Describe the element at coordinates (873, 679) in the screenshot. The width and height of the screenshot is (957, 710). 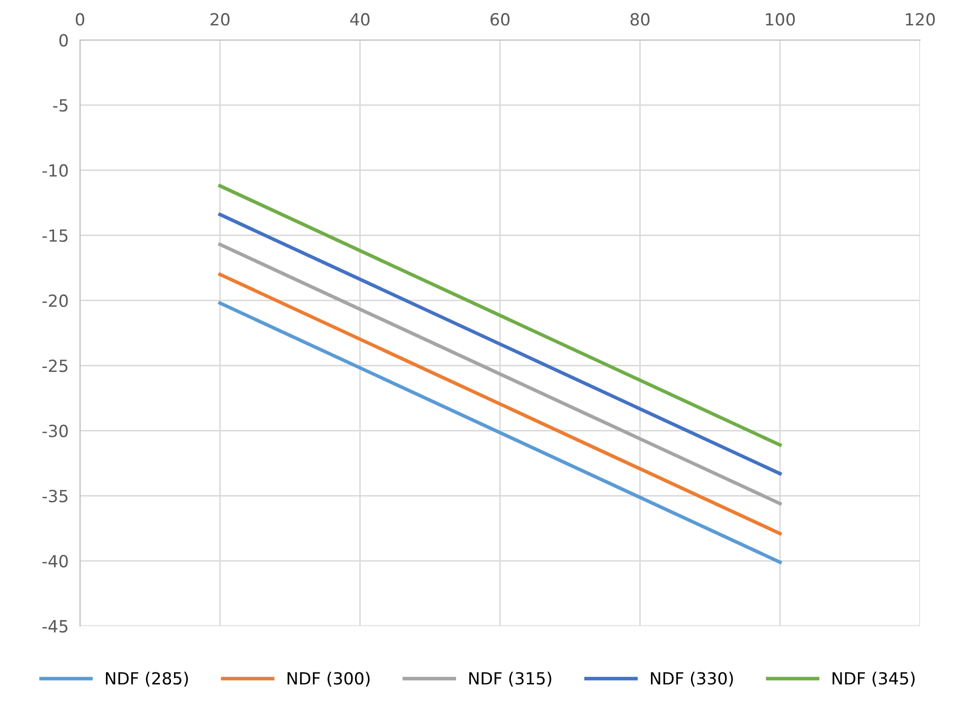
I see `legend-label: NDF (345)` at that location.